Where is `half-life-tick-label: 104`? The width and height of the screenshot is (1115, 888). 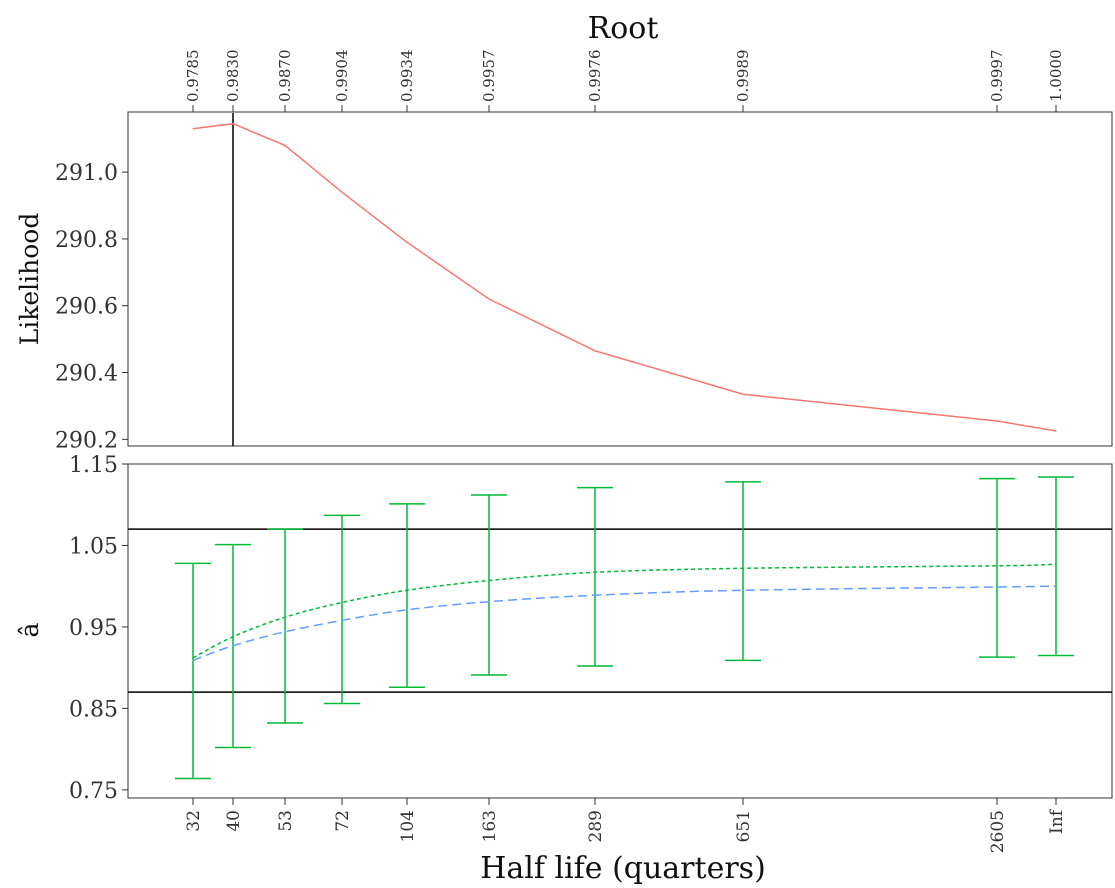 half-life-tick-label: 104 is located at coordinates (408, 826).